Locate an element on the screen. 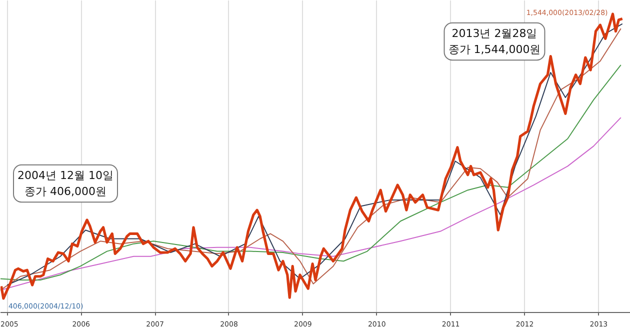 The height and width of the screenshot is (329, 630). annotation: 2013년 2월28일 종가 1,544,000원 is located at coordinates (494, 41).